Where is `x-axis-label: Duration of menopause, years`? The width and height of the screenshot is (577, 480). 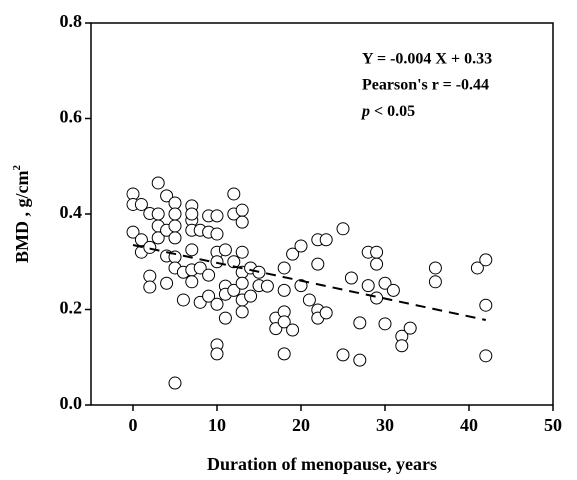 x-axis-label: Duration of menopause, years is located at coordinates (322, 464).